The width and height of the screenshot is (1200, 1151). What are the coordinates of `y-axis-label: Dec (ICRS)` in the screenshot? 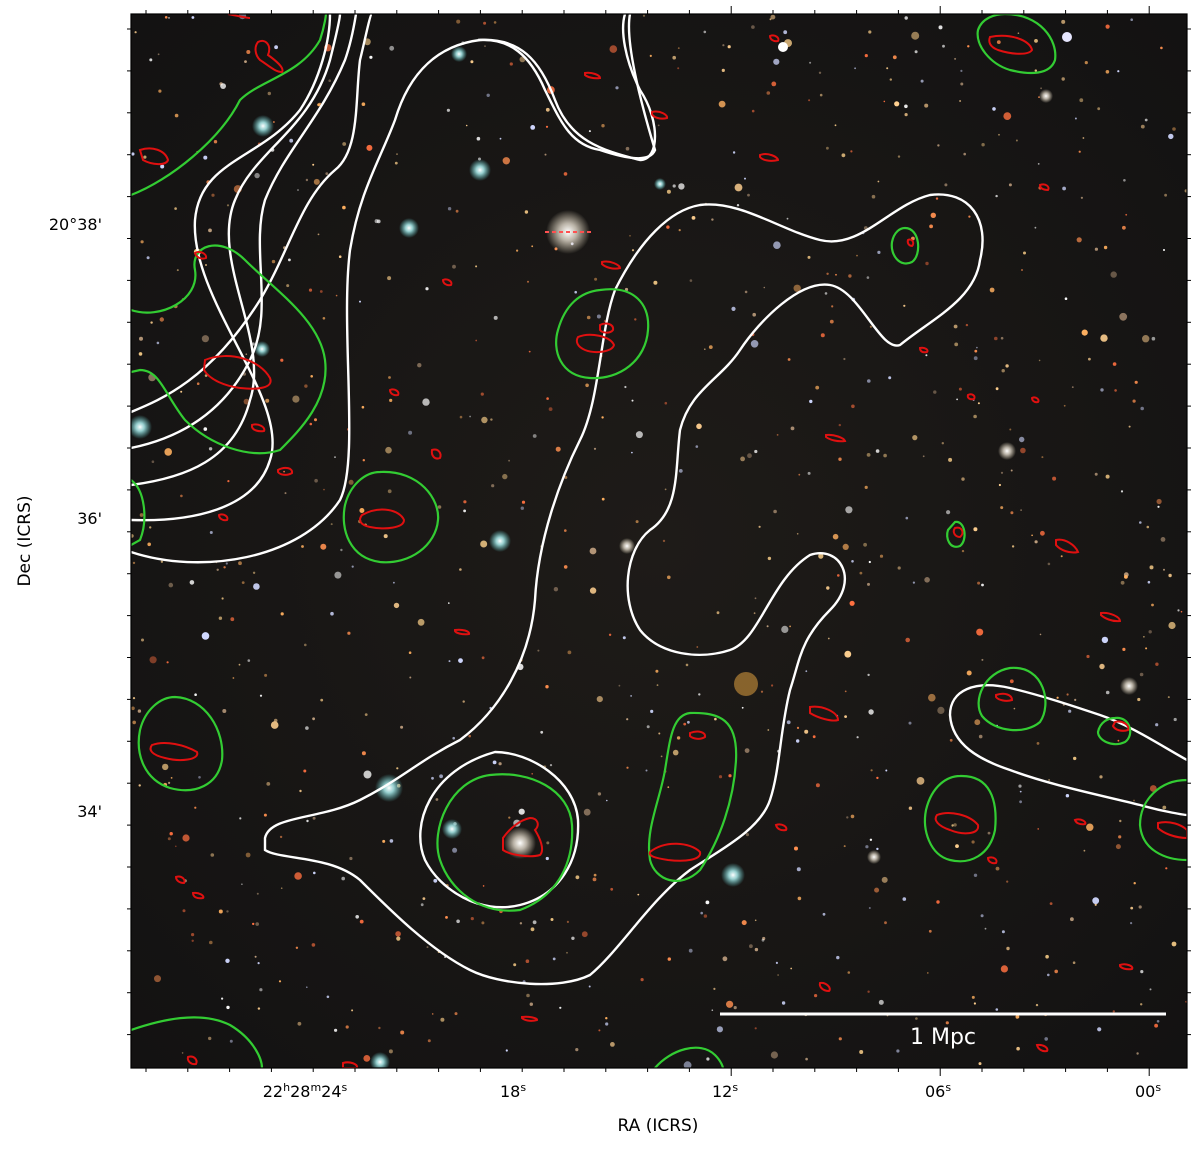 It's located at (25, 540).